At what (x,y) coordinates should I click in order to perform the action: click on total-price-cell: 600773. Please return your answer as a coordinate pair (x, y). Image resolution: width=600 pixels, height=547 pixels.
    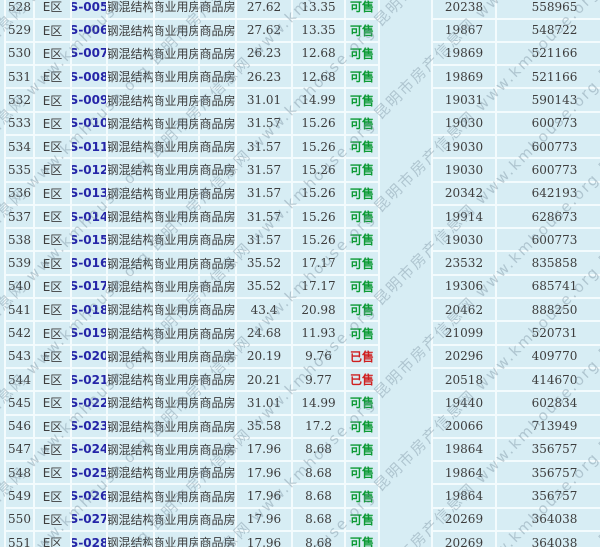
    Looking at the image, I should click on (548, 148).